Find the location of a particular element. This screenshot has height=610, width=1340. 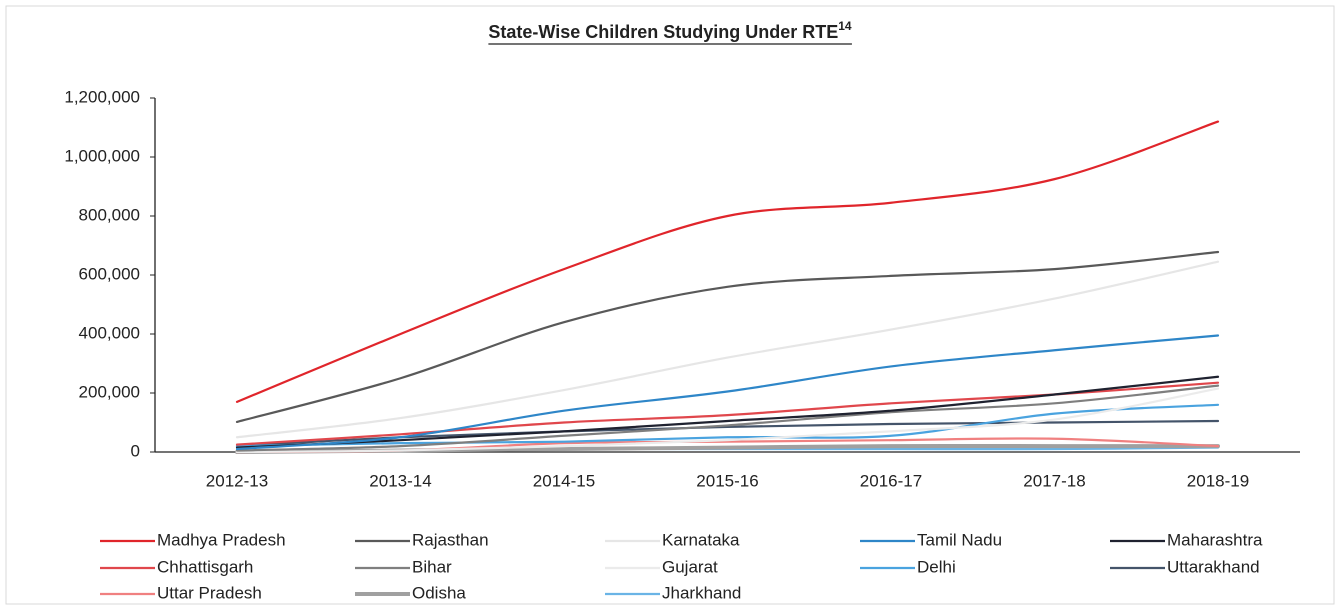

legend-label: Bihar is located at coordinates (432, 566).